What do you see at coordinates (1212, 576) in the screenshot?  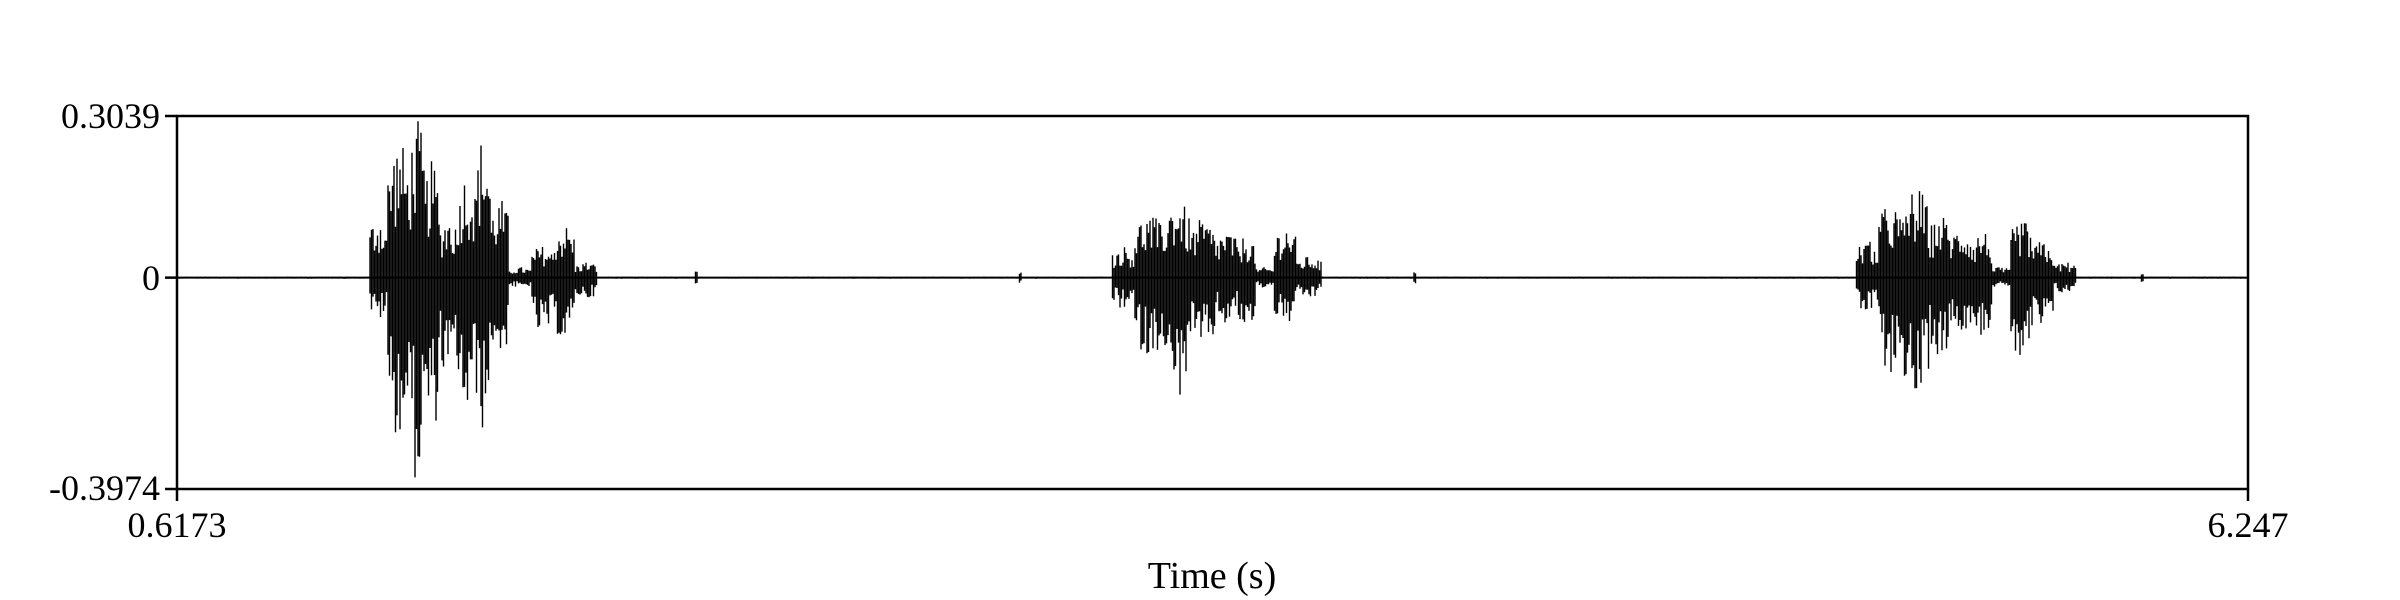 I see `x-axis-title: Time (s)` at bounding box center [1212, 576].